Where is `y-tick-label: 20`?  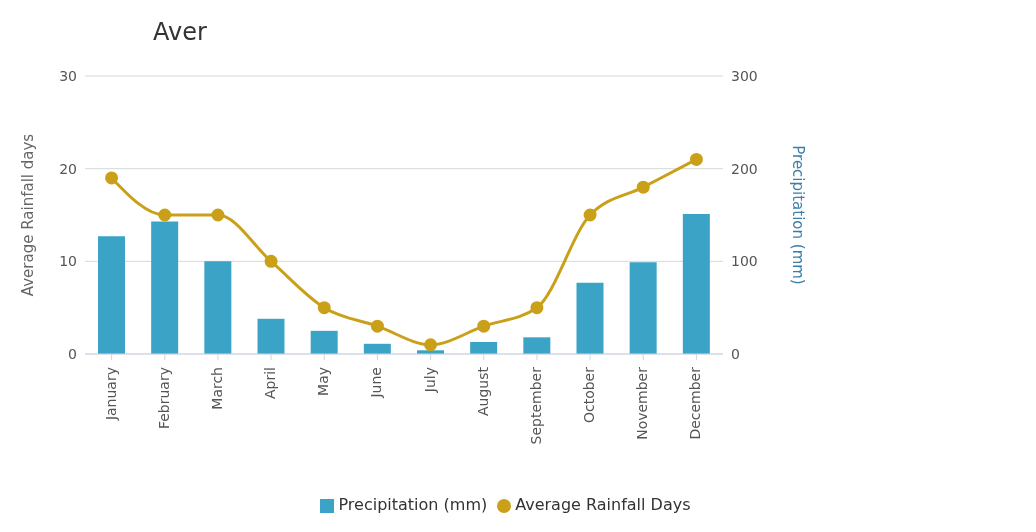
y-tick-label: 20 is located at coordinates (68, 168).